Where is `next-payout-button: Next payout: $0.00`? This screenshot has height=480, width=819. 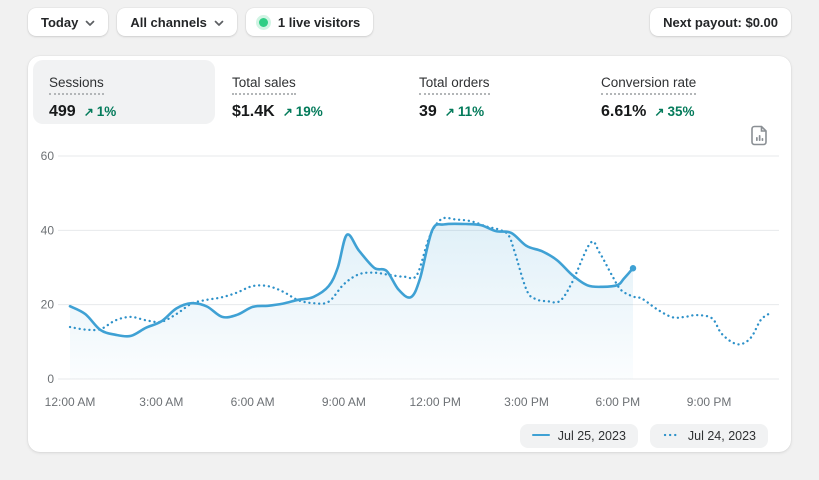
next-payout-button: Next payout: $0.00 is located at coordinates (720, 22).